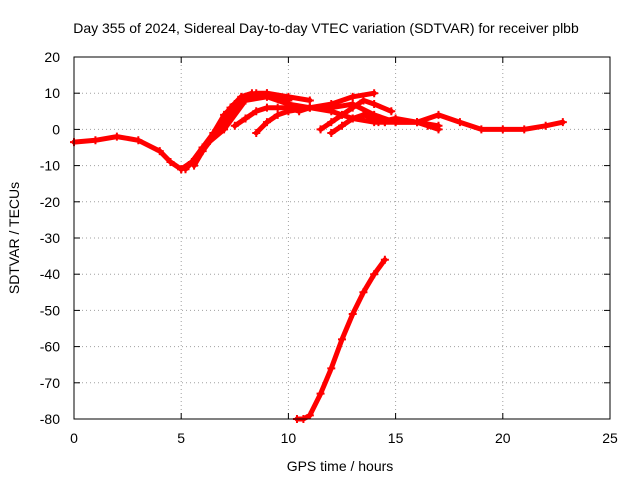  What do you see at coordinates (181, 438) in the screenshot?
I see `x-tick-label: 5` at bounding box center [181, 438].